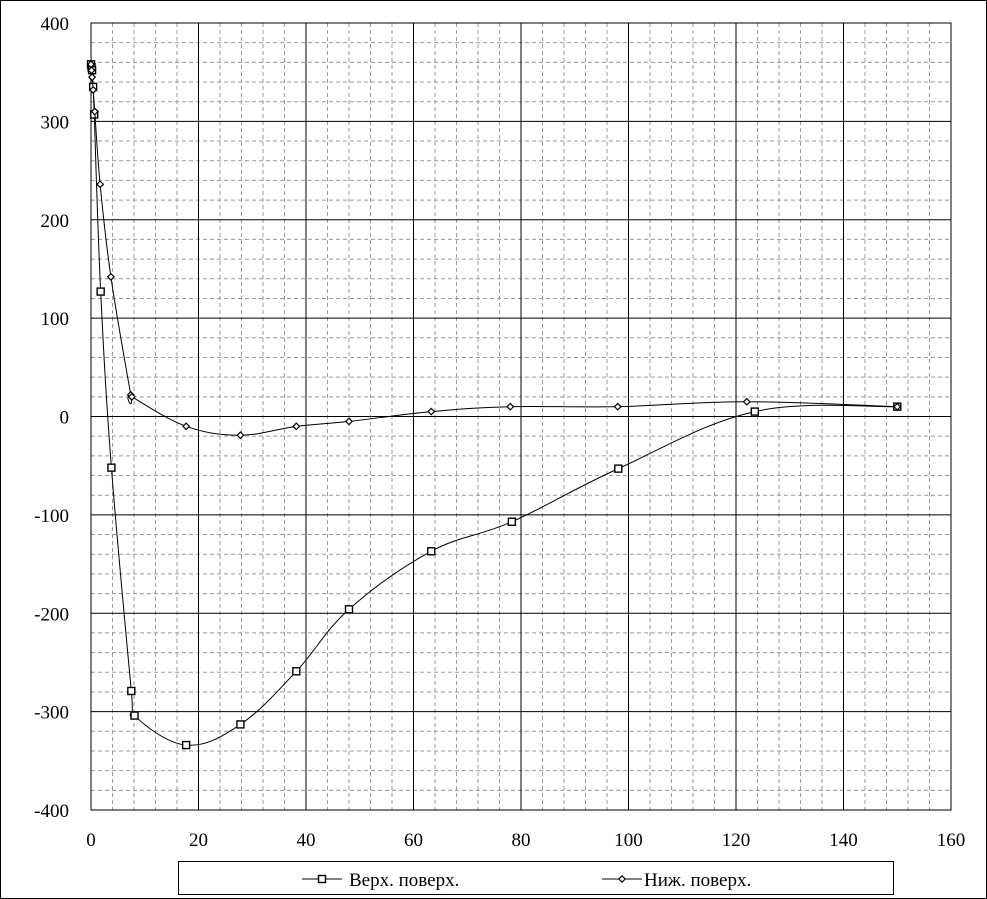  What do you see at coordinates (51, 516) in the screenshot?
I see `y-tick-label: -100` at bounding box center [51, 516].